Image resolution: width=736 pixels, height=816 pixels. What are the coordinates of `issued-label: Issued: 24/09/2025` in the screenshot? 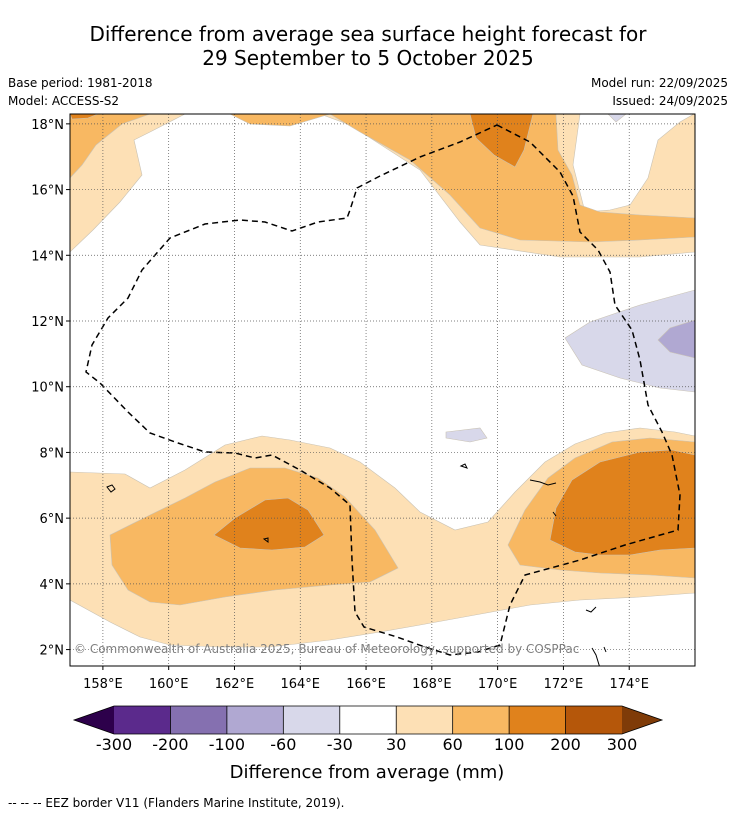 It's located at (670, 101).